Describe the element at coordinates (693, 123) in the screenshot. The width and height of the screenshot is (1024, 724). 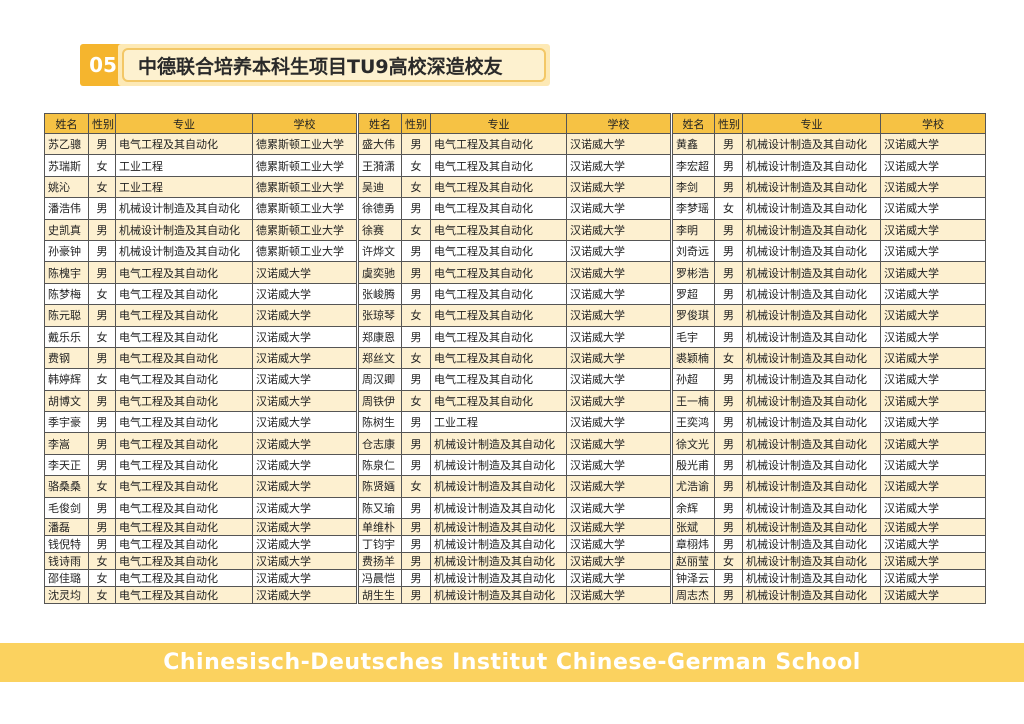
I see `column-header-name: 姓名` at that location.